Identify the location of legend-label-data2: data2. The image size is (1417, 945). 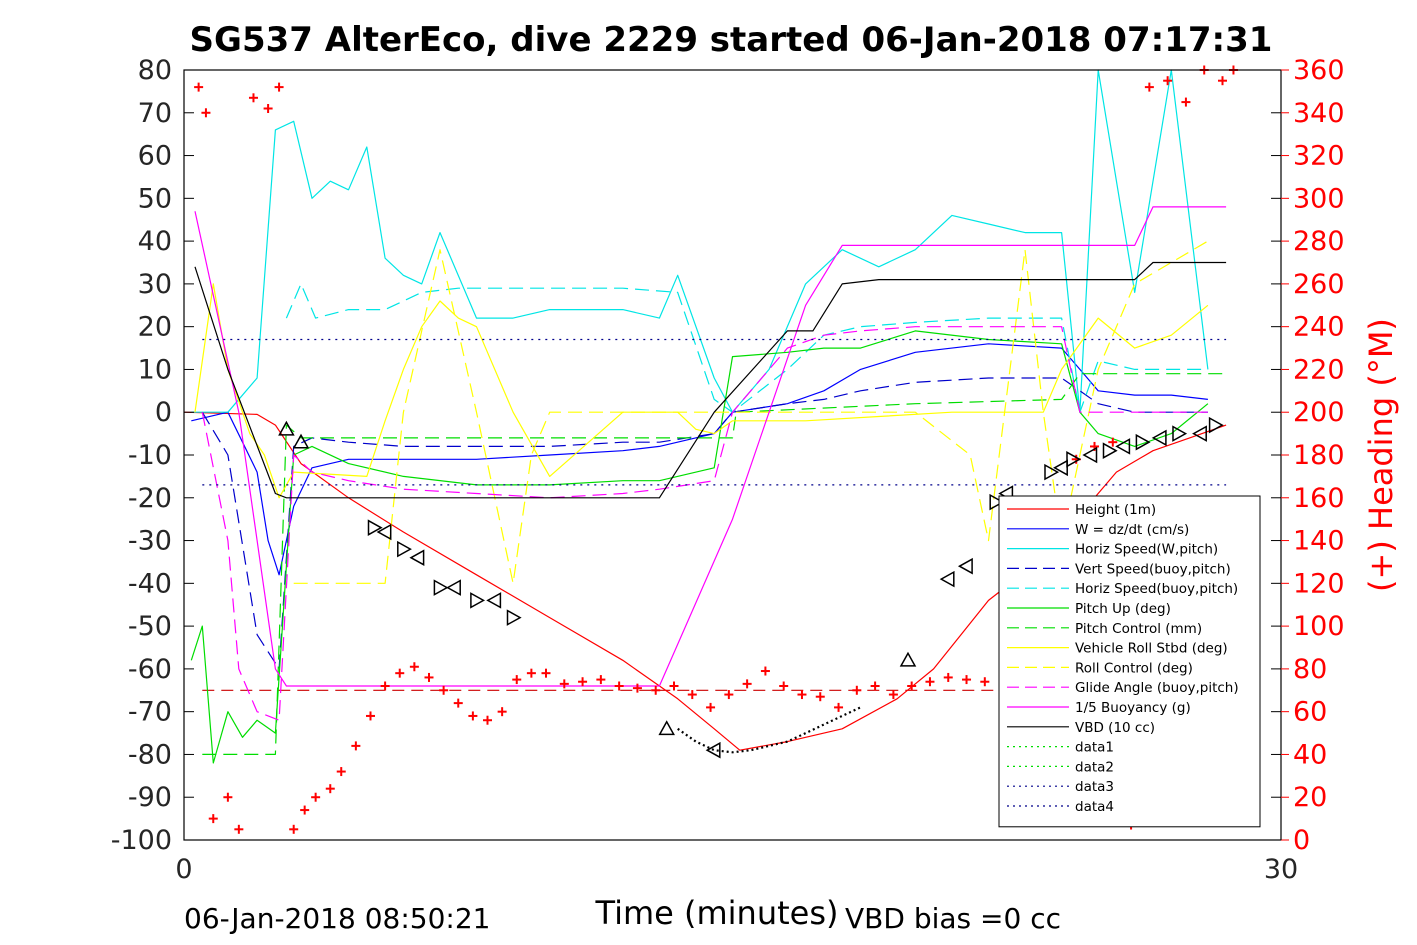
(1094, 767).